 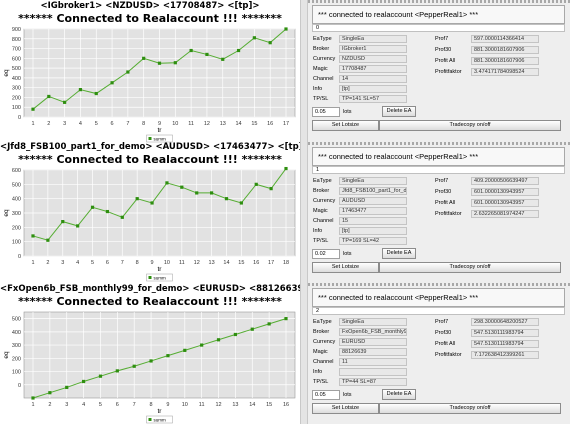 What do you see at coordinates (16, 171) in the screenshot?
I see `y-tick-label: 600` at bounding box center [16, 171].